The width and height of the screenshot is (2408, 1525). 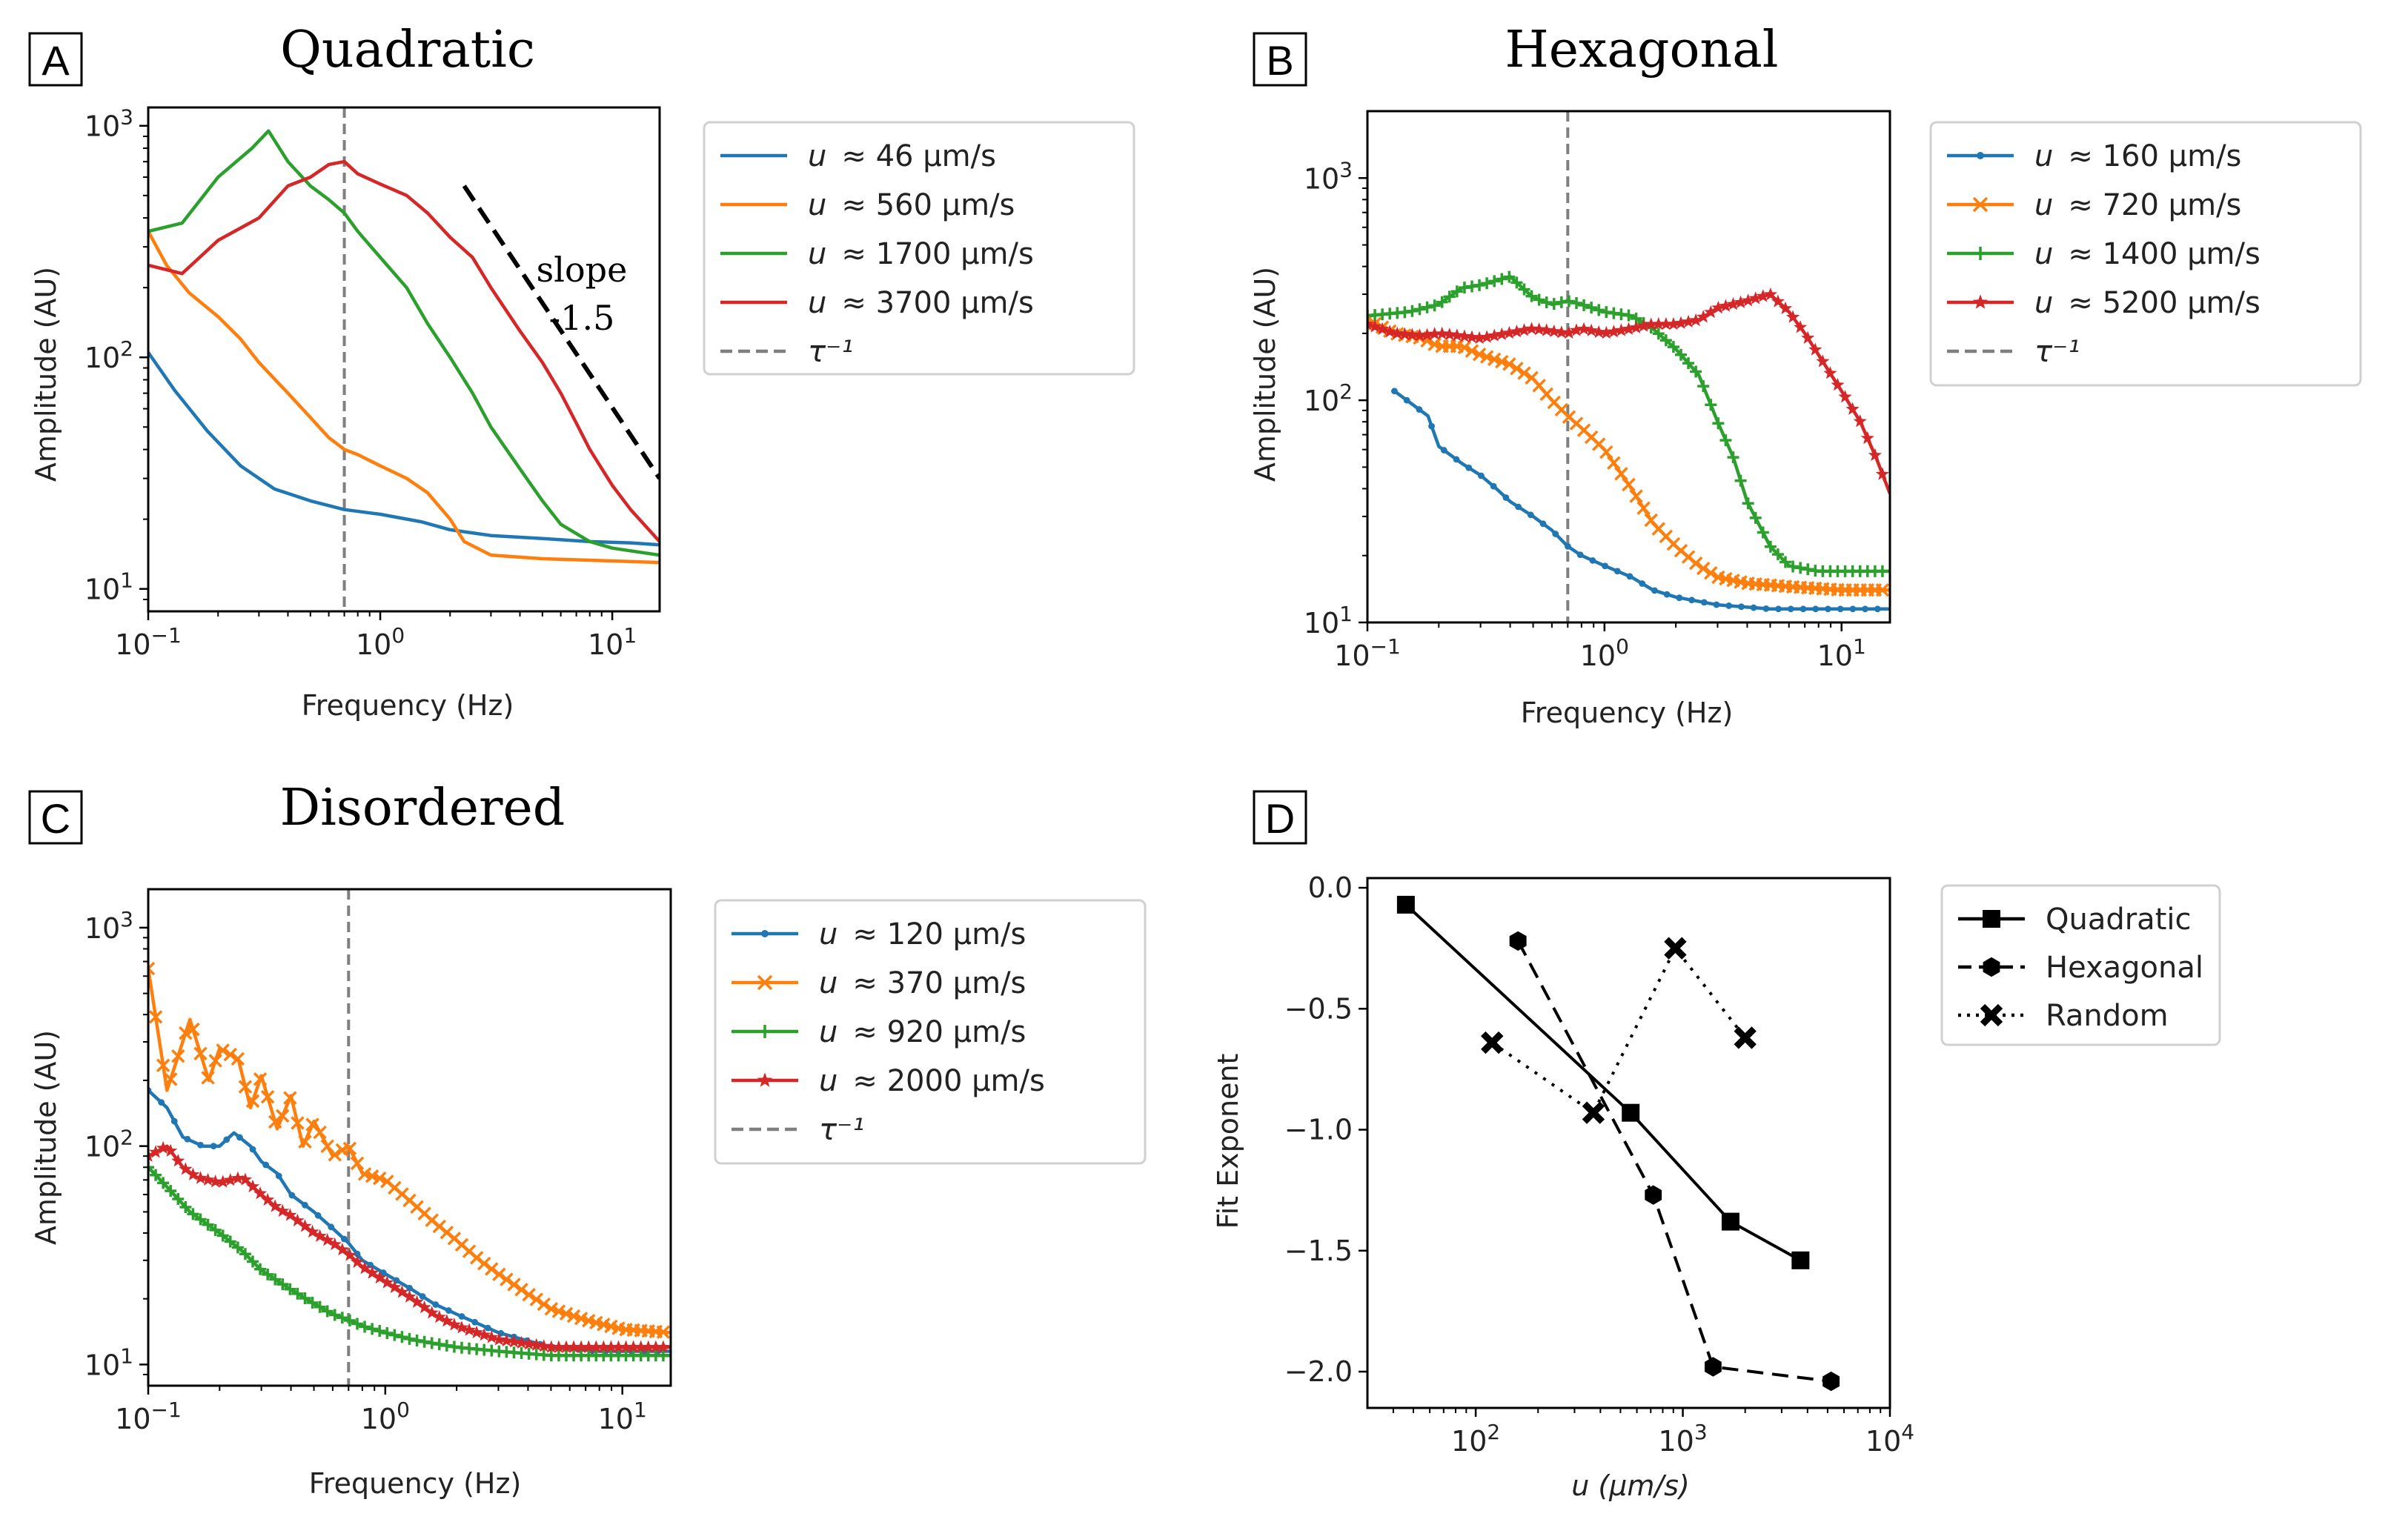 I want to click on legend-label: u ≈ 46 μm/s, so click(x=902, y=156).